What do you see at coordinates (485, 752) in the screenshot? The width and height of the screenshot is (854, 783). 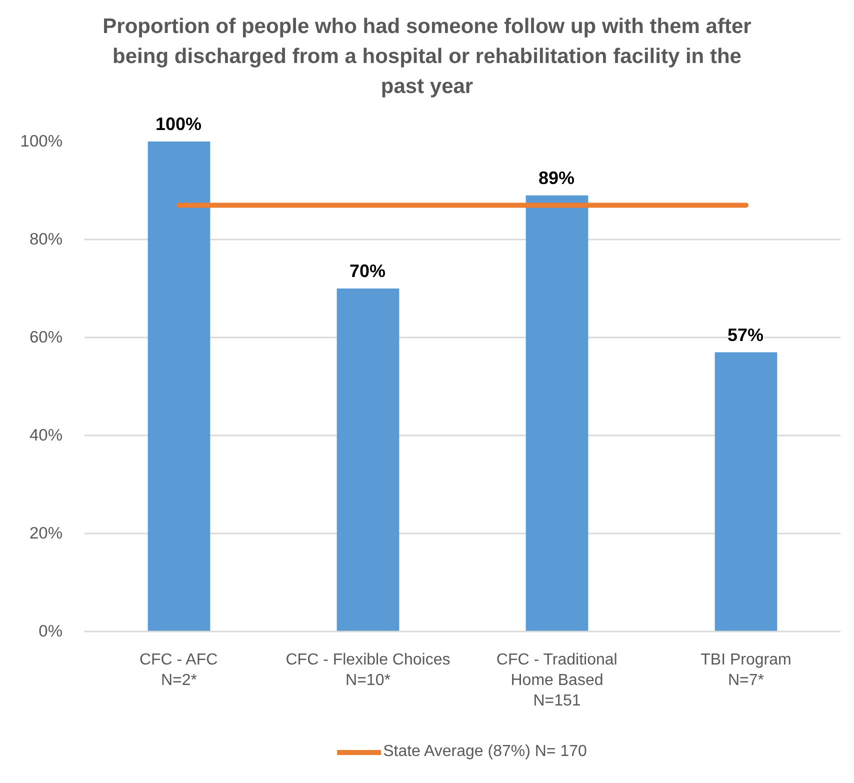 I see `legend-label: State Average (87%) N= 170` at bounding box center [485, 752].